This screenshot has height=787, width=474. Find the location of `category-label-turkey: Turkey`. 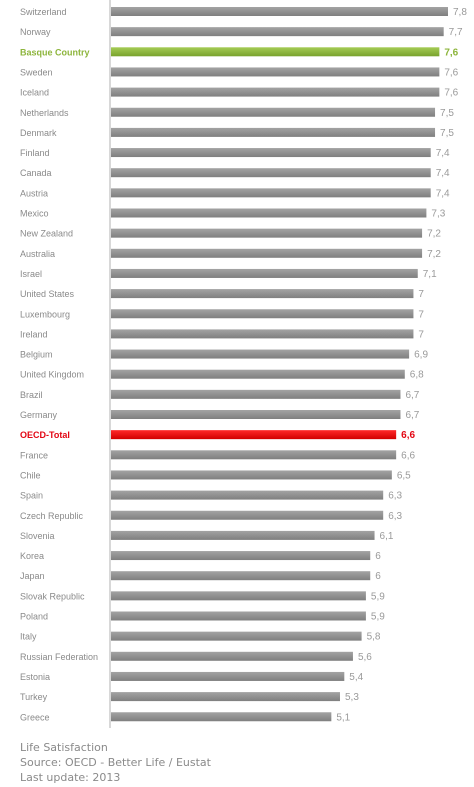

category-label-turkey: Turkey is located at coordinates (34, 697).